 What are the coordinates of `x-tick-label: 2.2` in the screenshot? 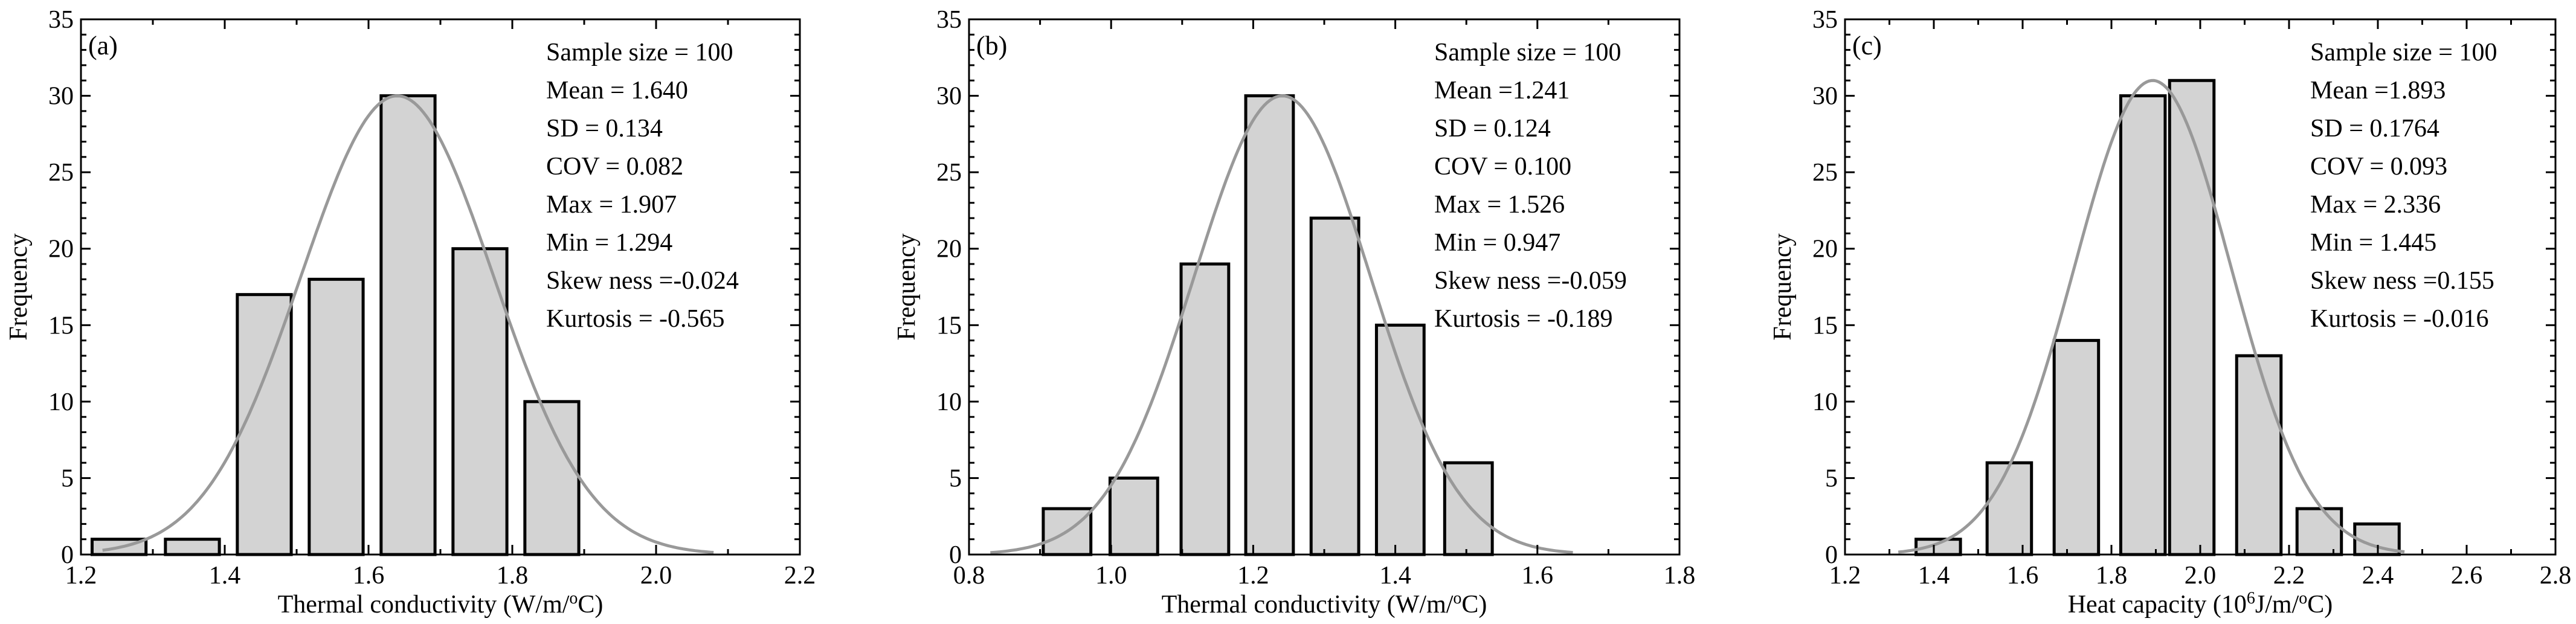 It's located at (800, 576).